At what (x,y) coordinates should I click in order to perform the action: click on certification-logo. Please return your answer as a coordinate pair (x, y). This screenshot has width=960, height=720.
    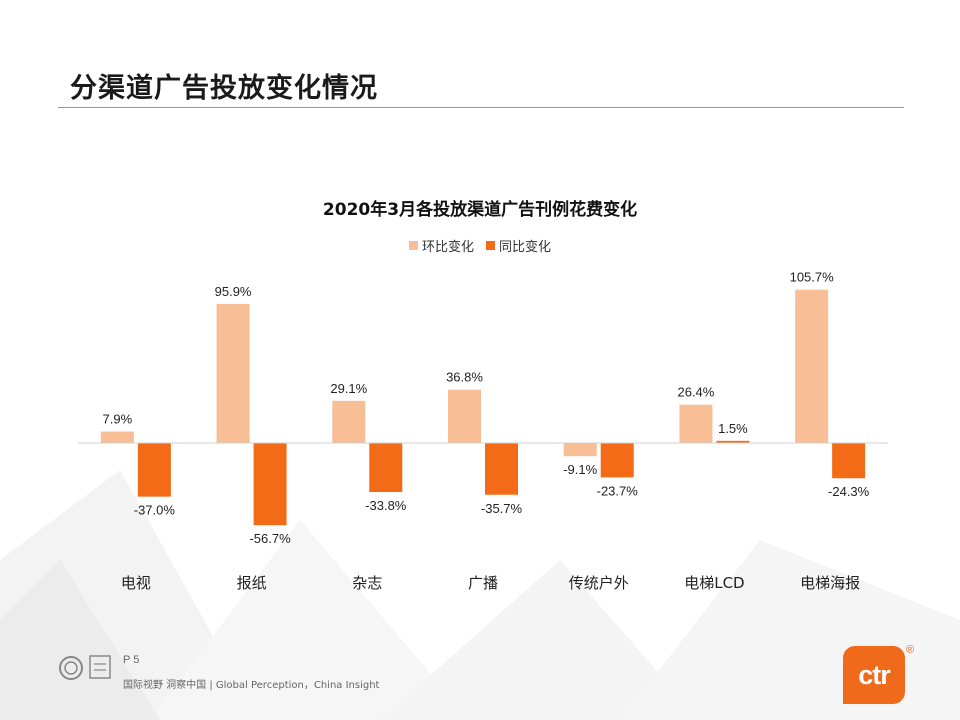
    Looking at the image, I should click on (85, 667).